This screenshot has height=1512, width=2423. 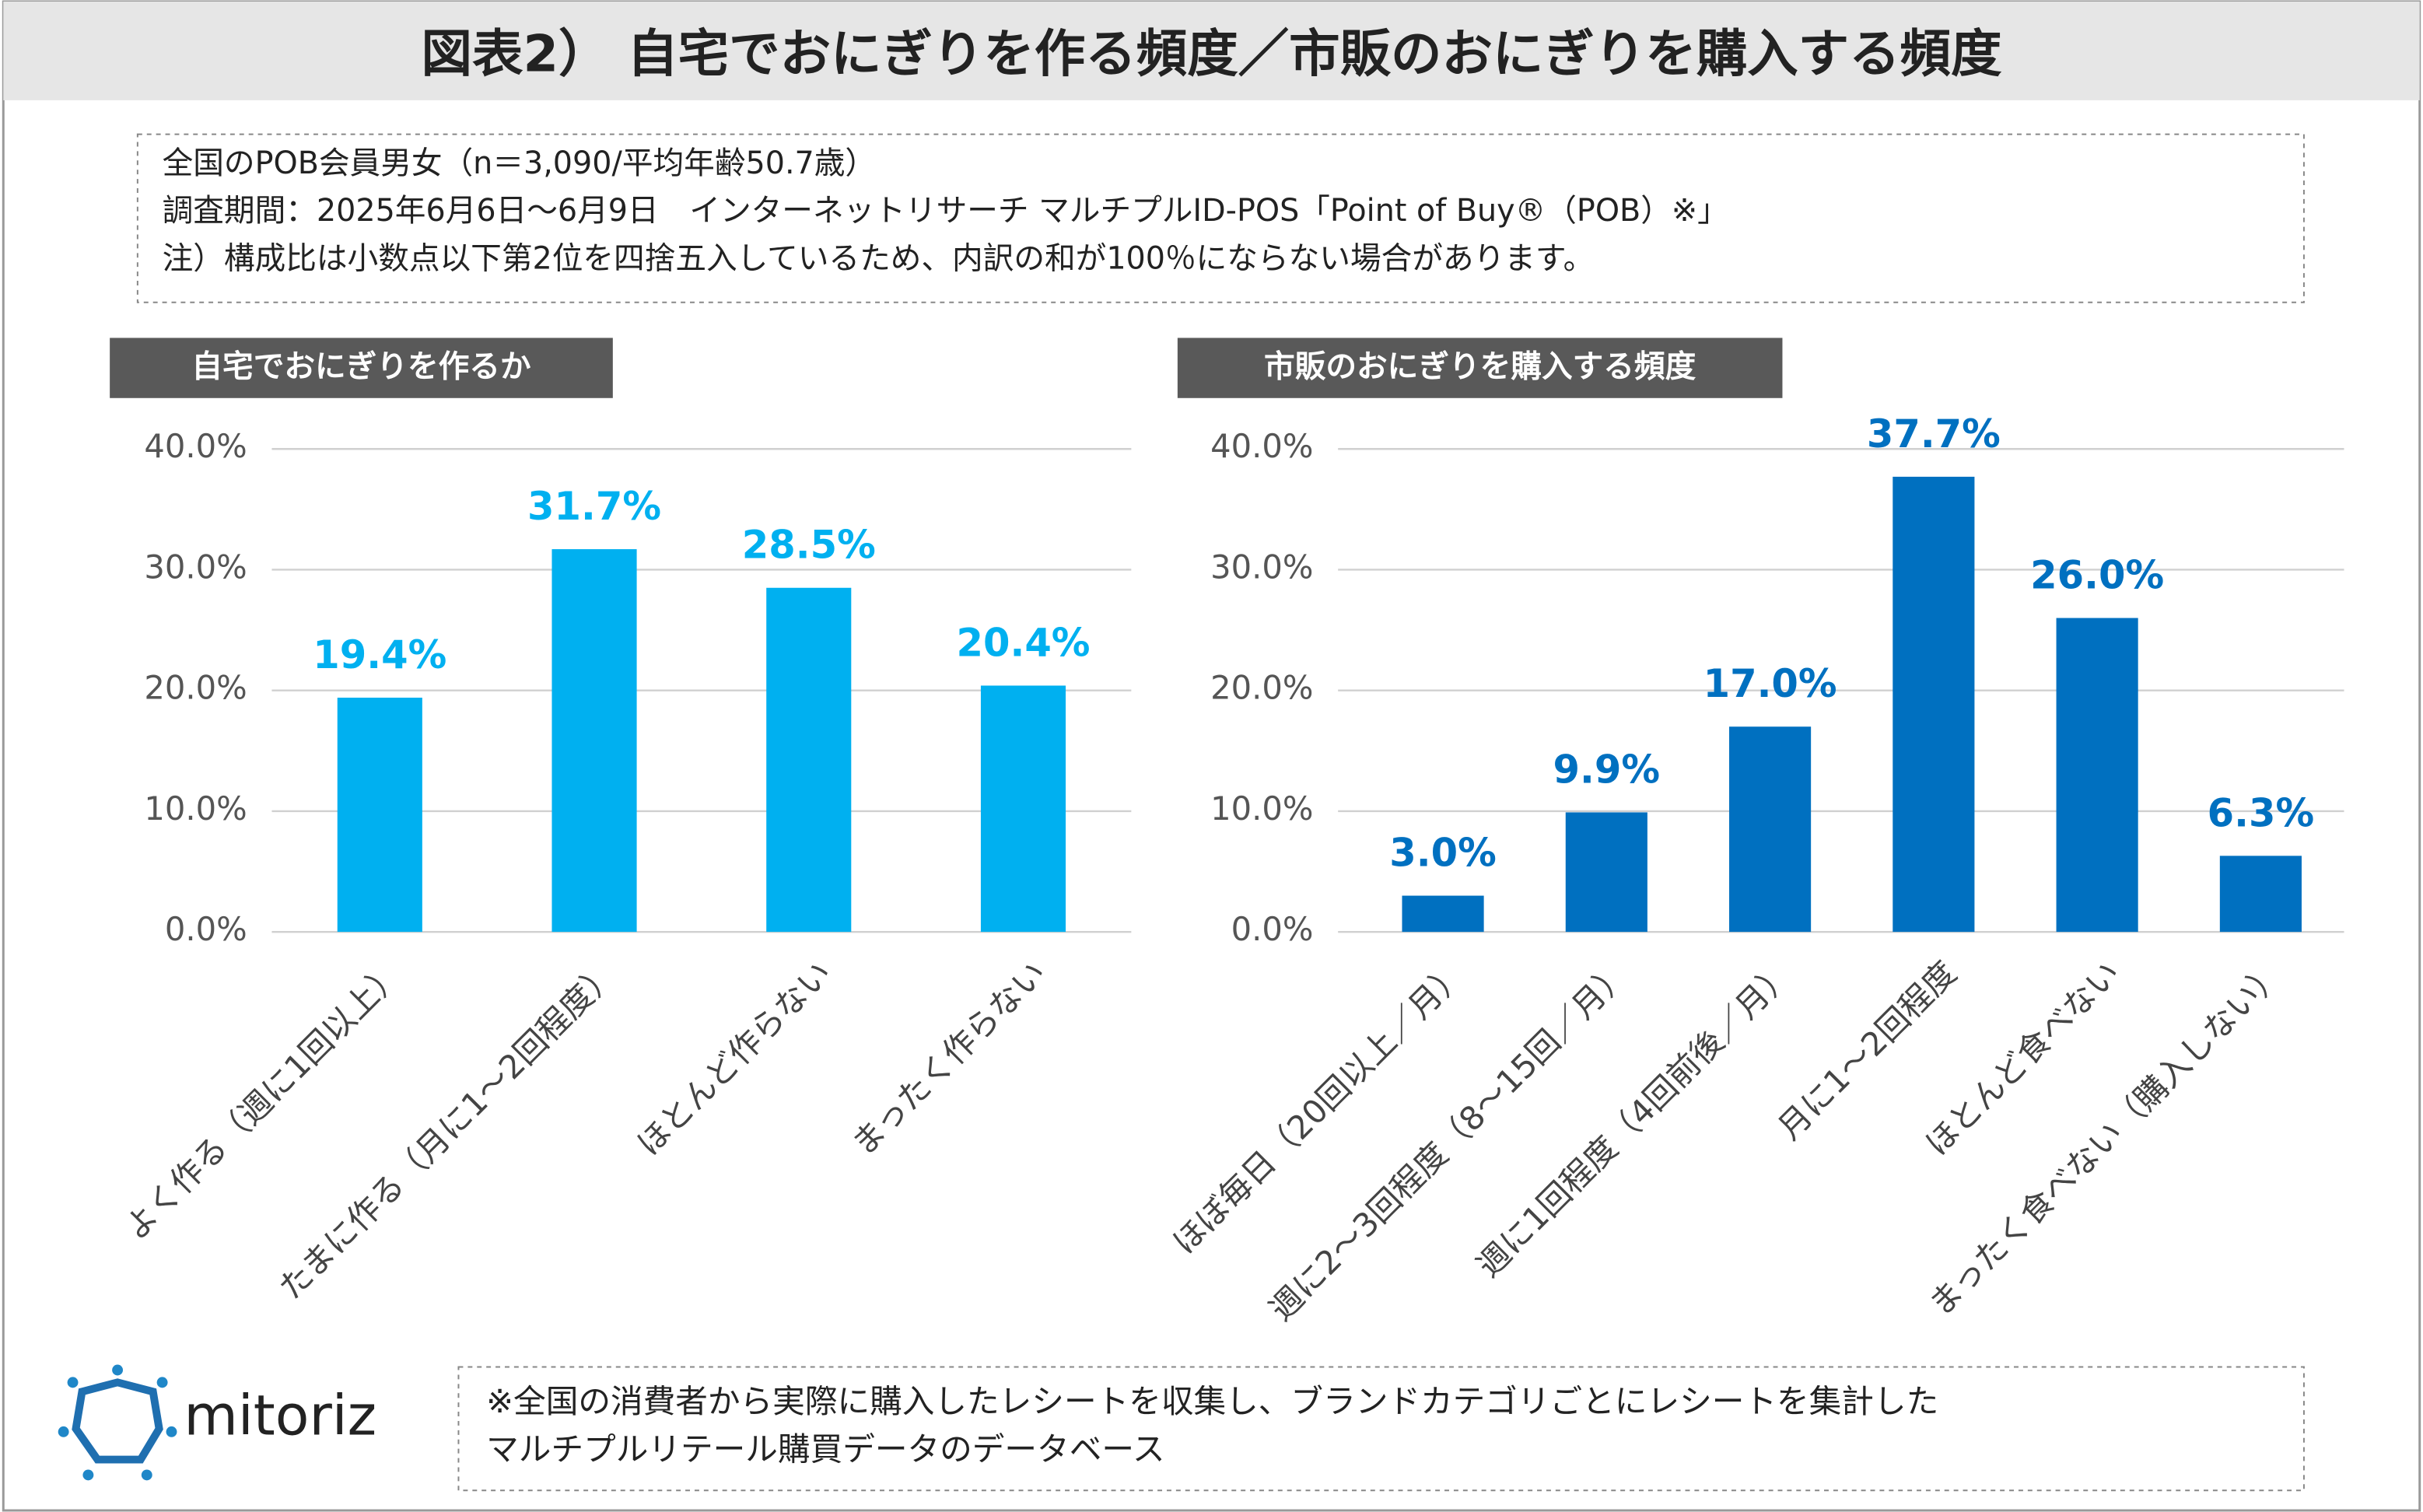 I want to click on logo-icon, so click(x=118, y=1423).